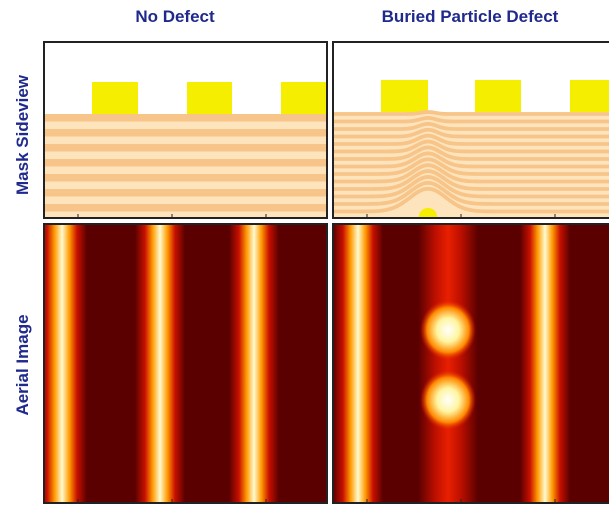  I want to click on column-title: Buried Particle Defect, so click(470, 16).